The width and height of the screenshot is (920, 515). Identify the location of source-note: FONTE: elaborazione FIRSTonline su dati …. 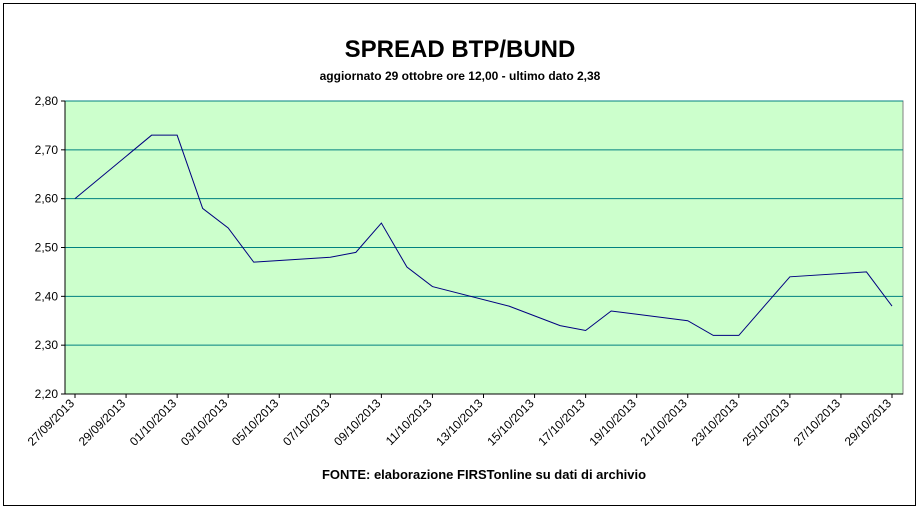
(484, 474).